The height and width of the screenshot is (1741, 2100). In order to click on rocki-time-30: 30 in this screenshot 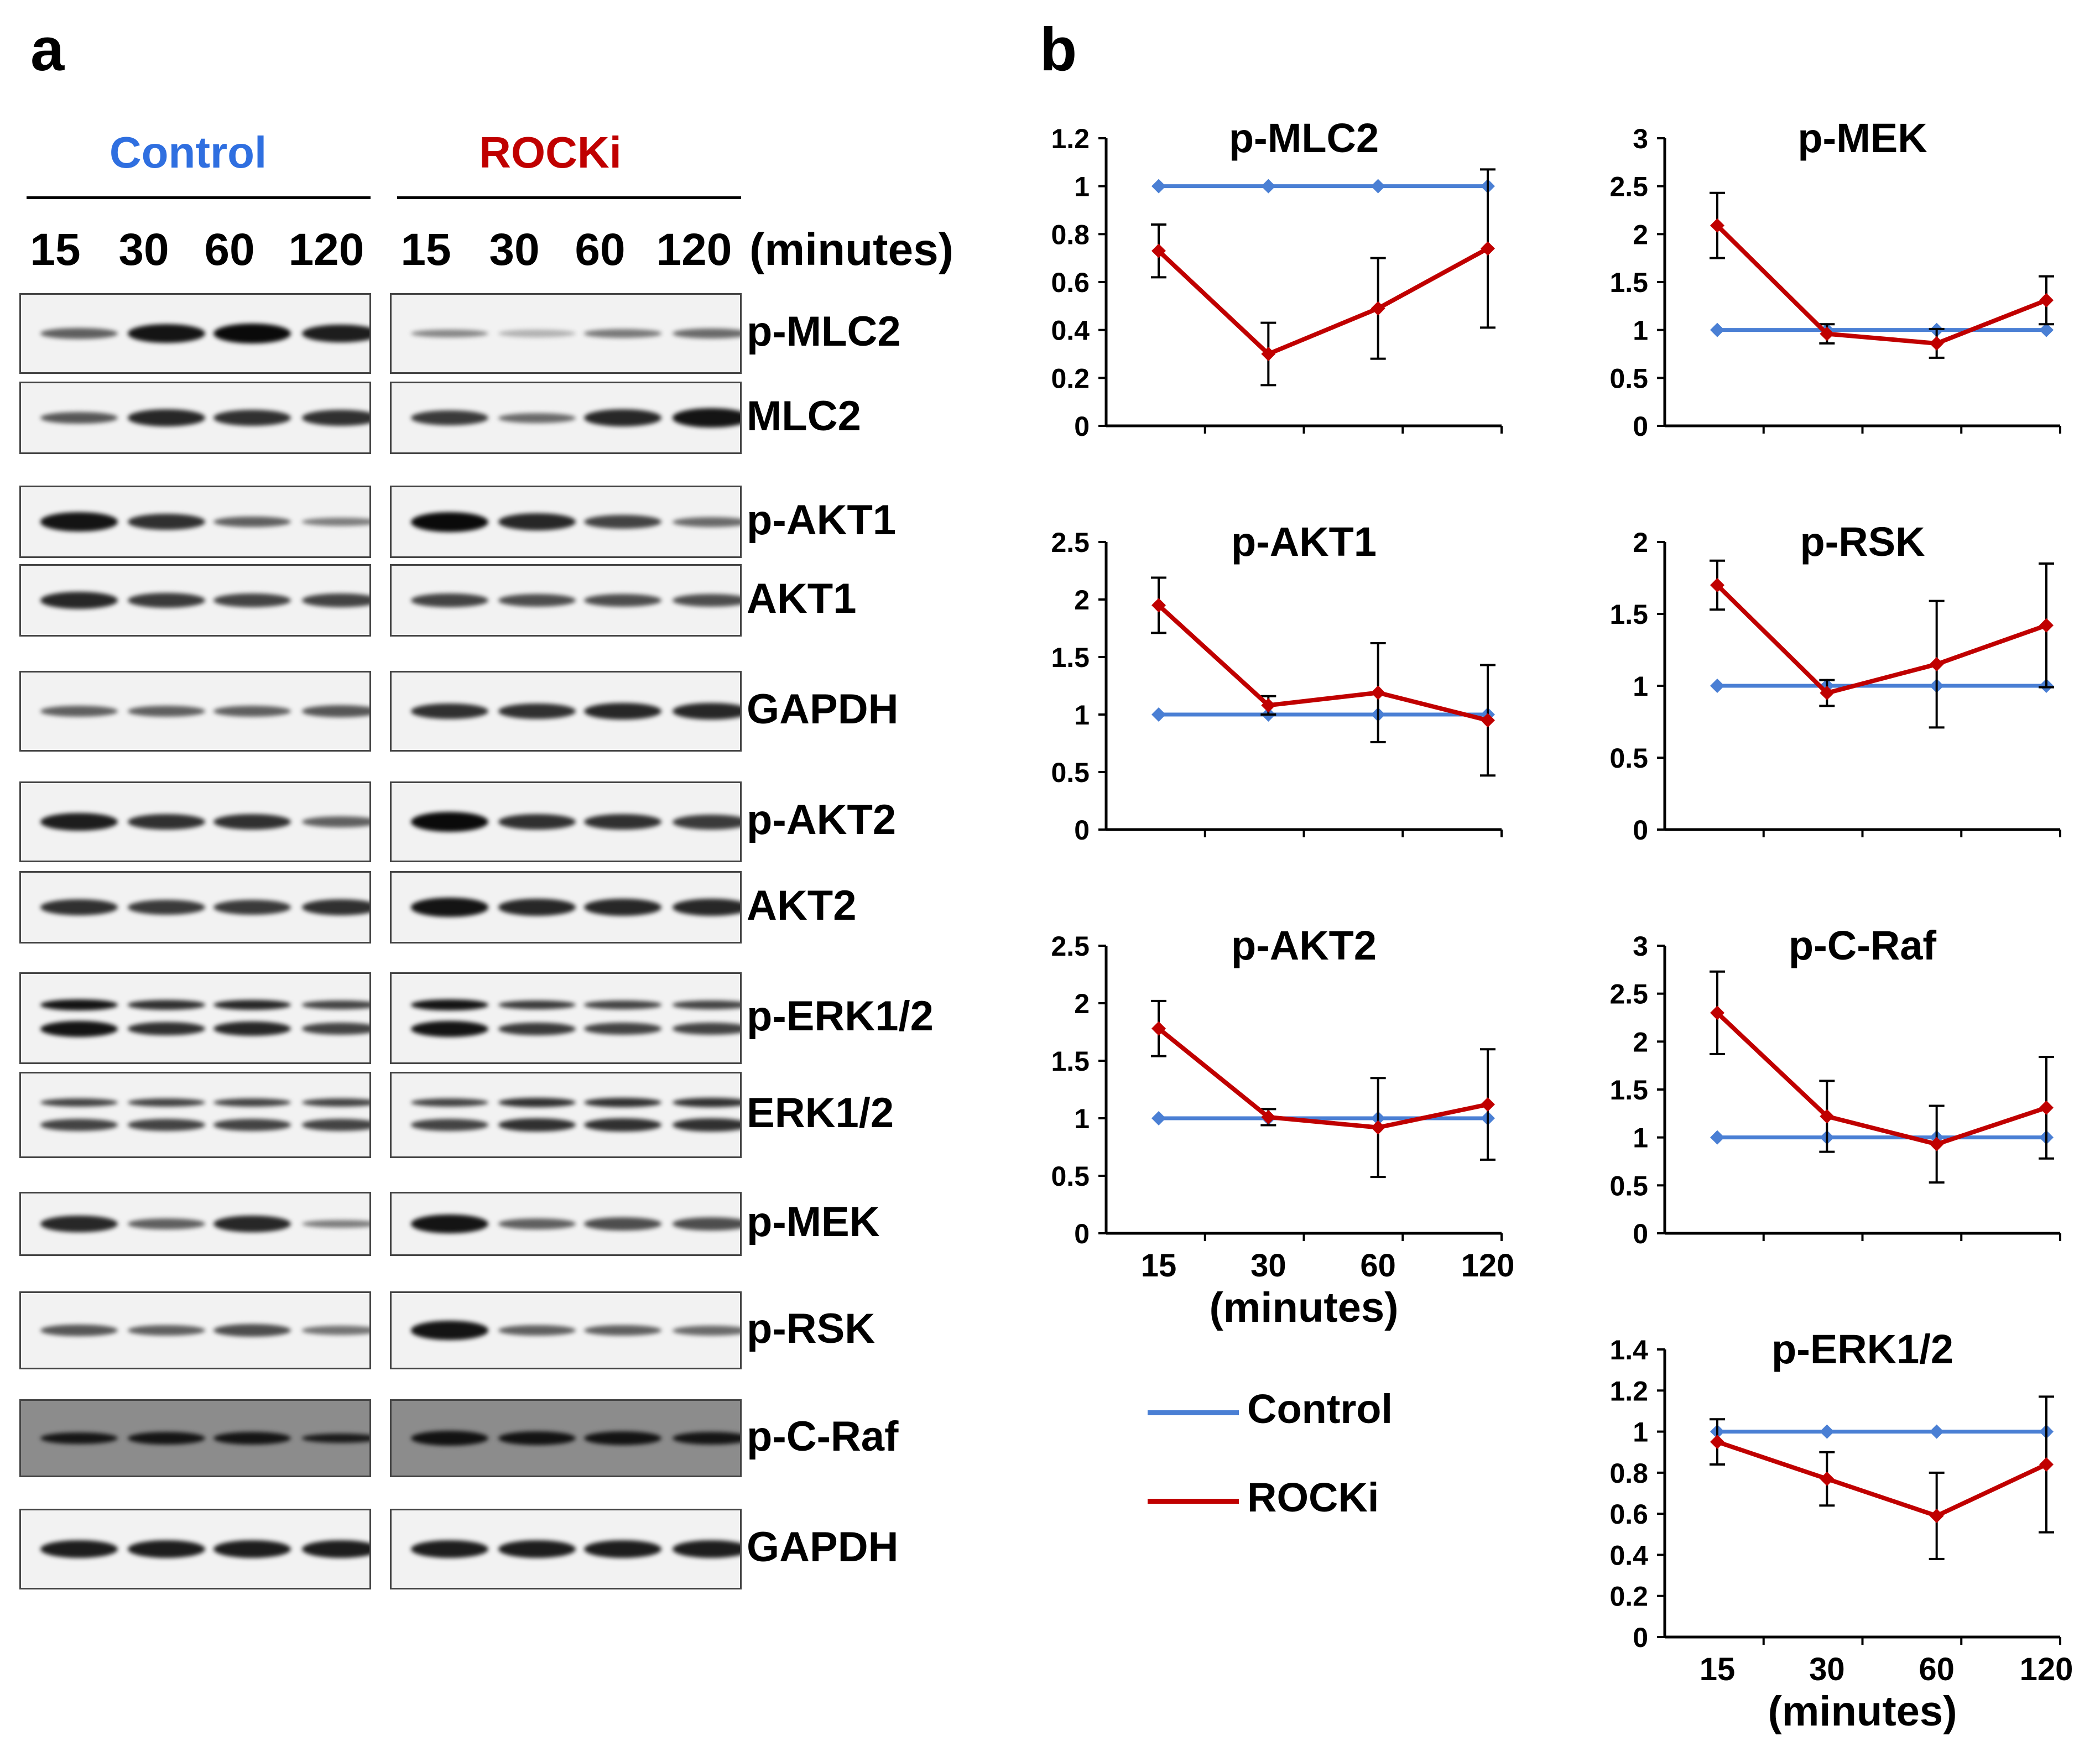, I will do `click(514, 250)`.